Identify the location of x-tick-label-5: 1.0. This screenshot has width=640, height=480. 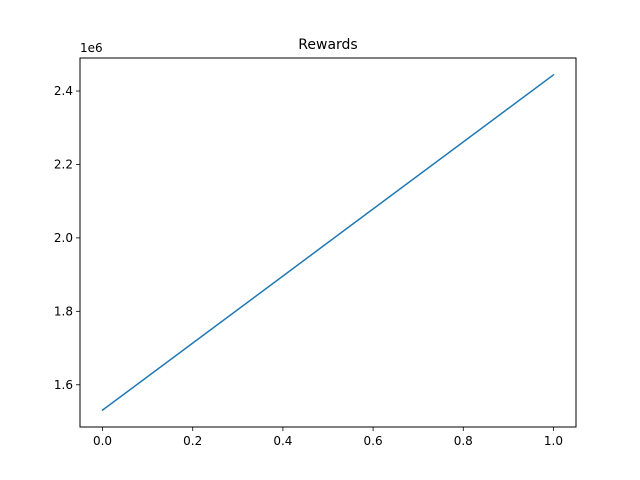
(553, 441).